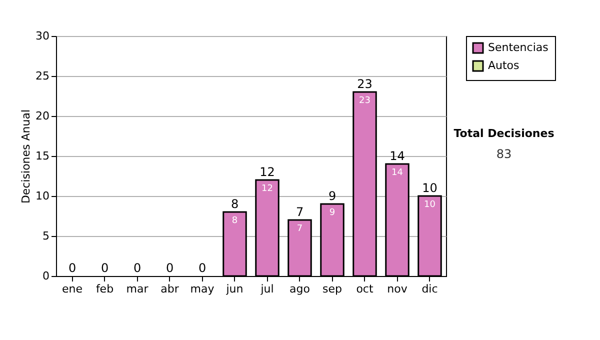 This screenshot has height=340, width=600. What do you see at coordinates (26, 156) in the screenshot?
I see `y-axis-title: Decisiones Anual` at bounding box center [26, 156].